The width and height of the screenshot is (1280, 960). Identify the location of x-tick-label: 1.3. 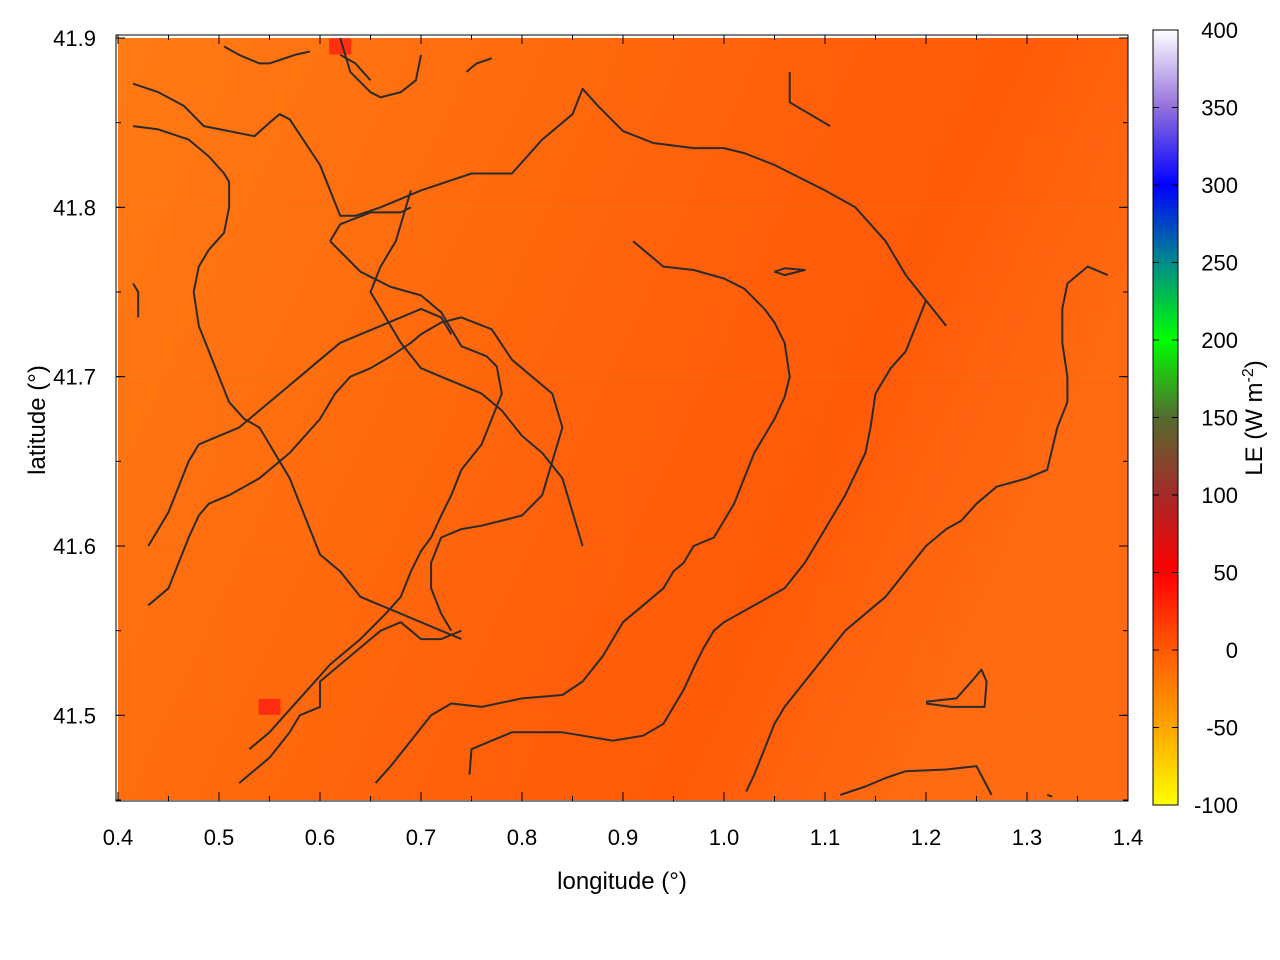
(1027, 837).